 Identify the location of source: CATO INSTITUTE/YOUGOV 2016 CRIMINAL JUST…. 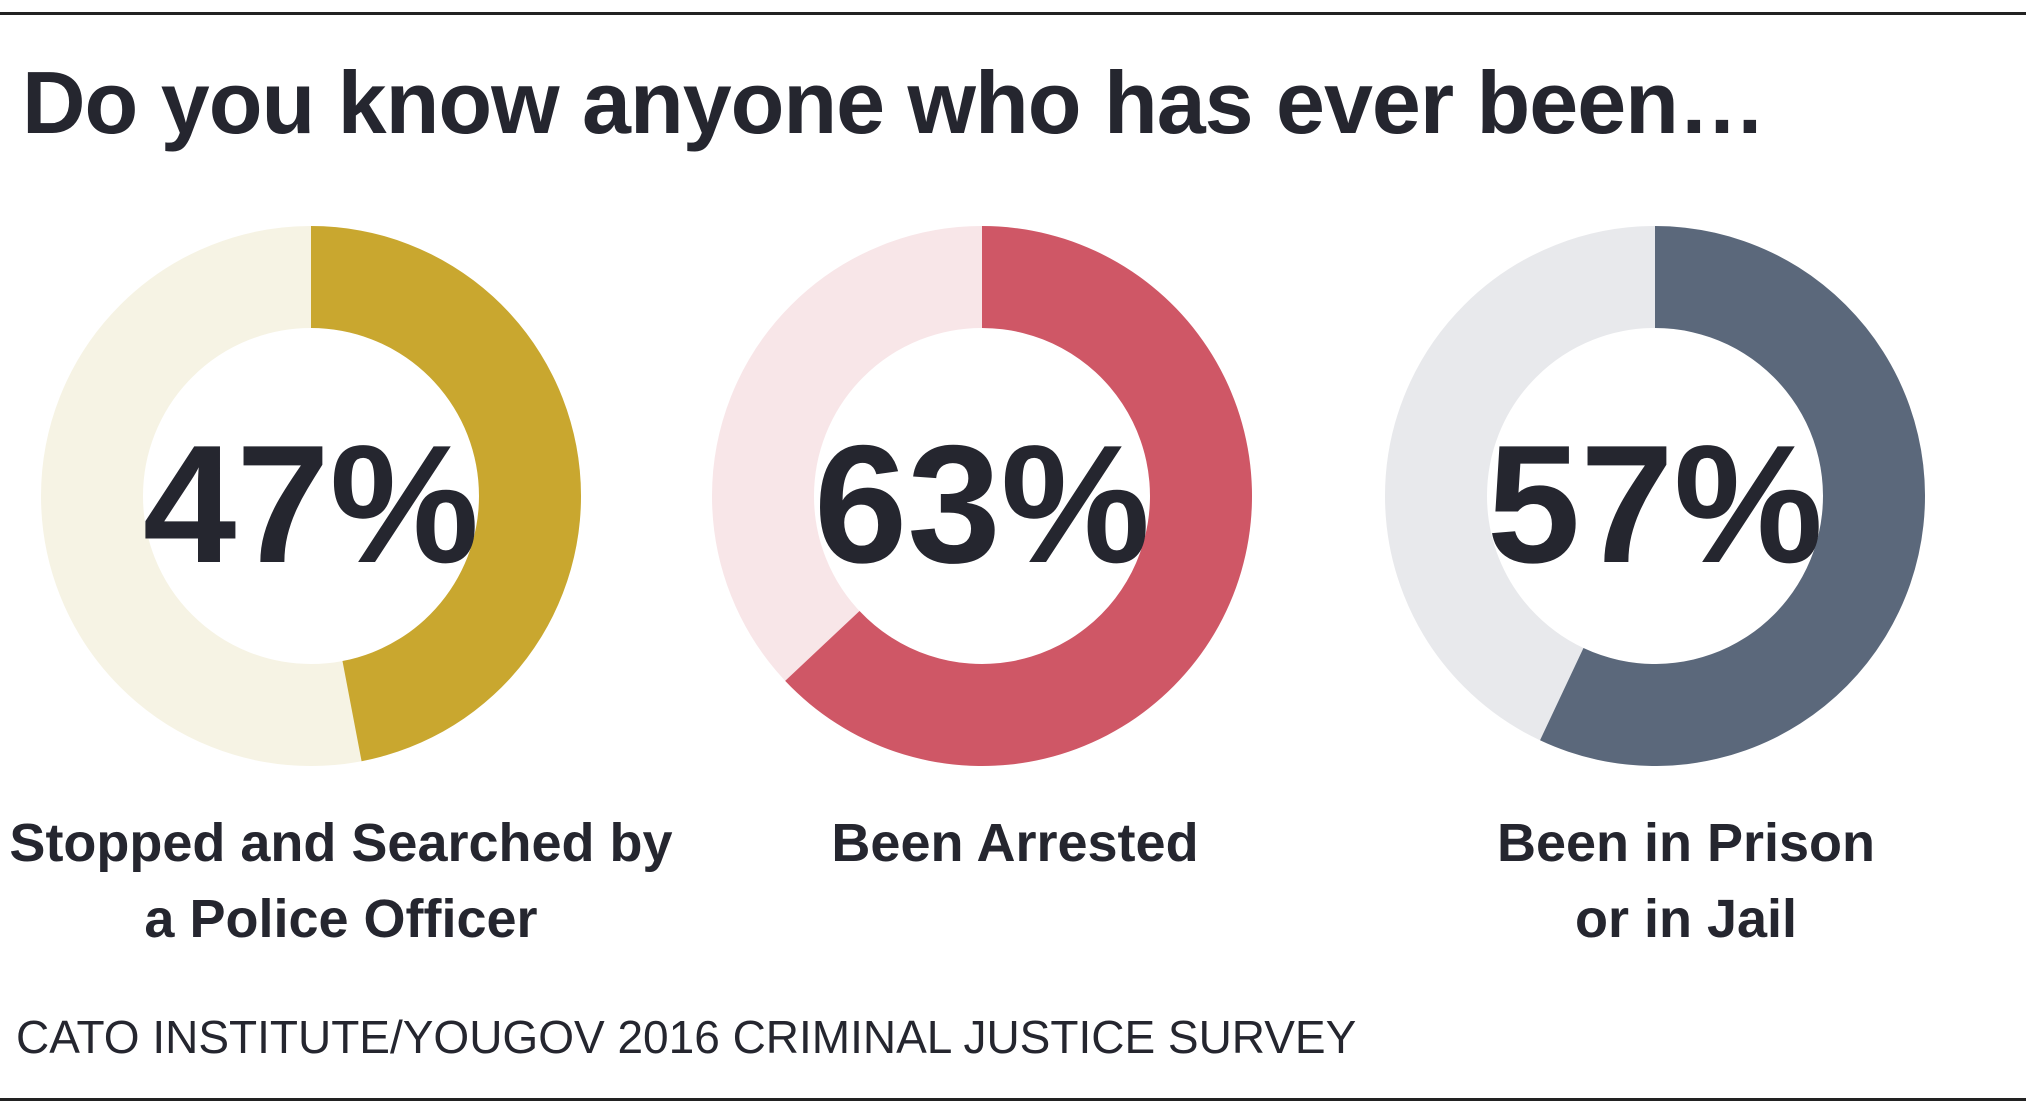
(686, 1037).